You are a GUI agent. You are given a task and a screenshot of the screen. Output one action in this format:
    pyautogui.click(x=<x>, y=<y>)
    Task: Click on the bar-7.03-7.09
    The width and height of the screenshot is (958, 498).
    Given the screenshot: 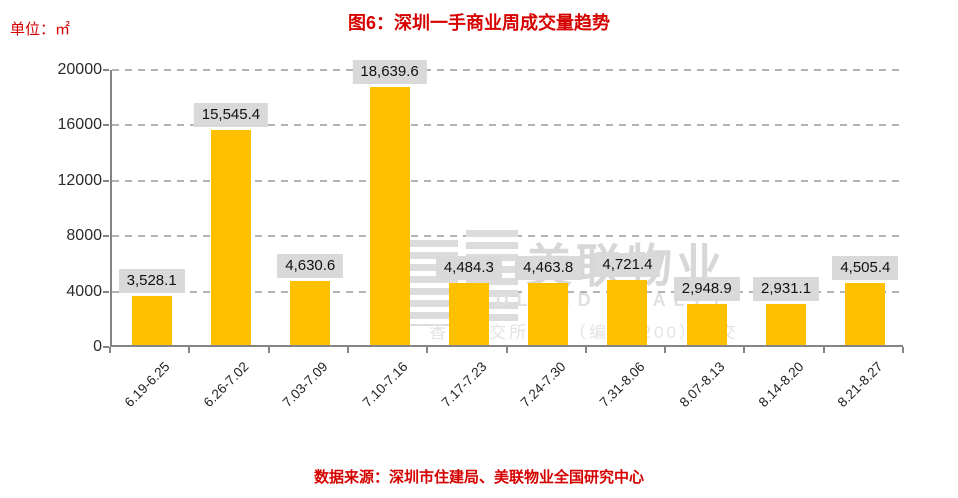 What is the action you would take?
    pyautogui.click(x=310, y=312)
    